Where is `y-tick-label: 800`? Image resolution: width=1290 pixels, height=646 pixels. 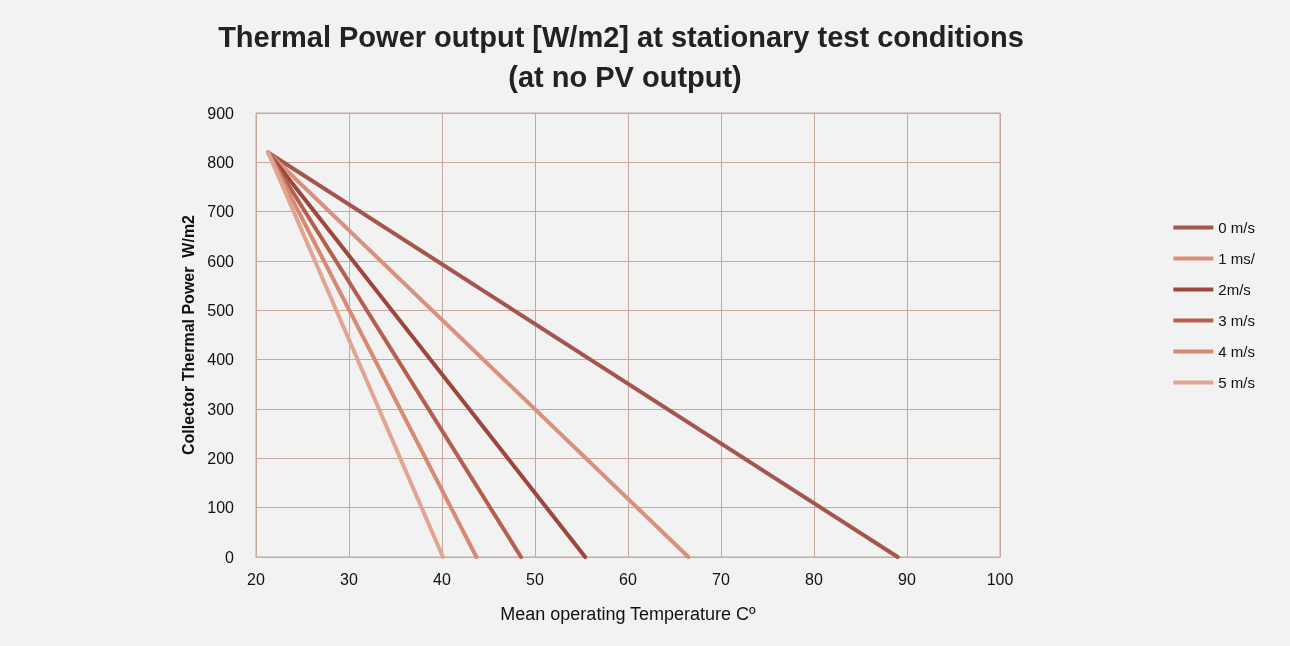
y-tick-label: 800 is located at coordinates (221, 162).